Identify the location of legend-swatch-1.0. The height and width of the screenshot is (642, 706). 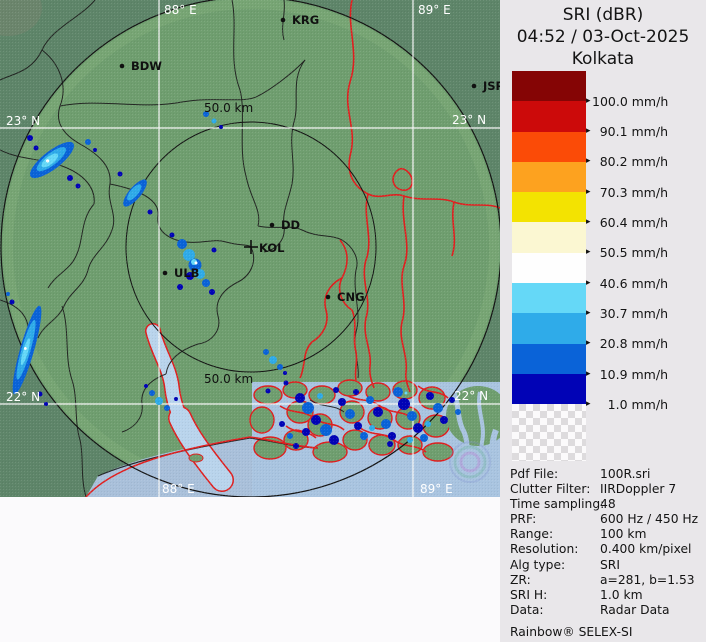
(549, 389).